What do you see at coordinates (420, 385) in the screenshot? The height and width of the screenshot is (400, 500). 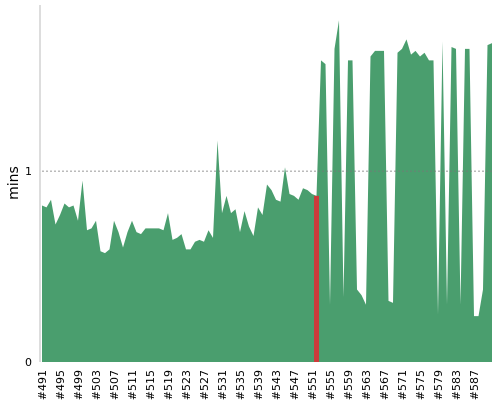 I see `x-tick-label: #575` at bounding box center [420, 385].